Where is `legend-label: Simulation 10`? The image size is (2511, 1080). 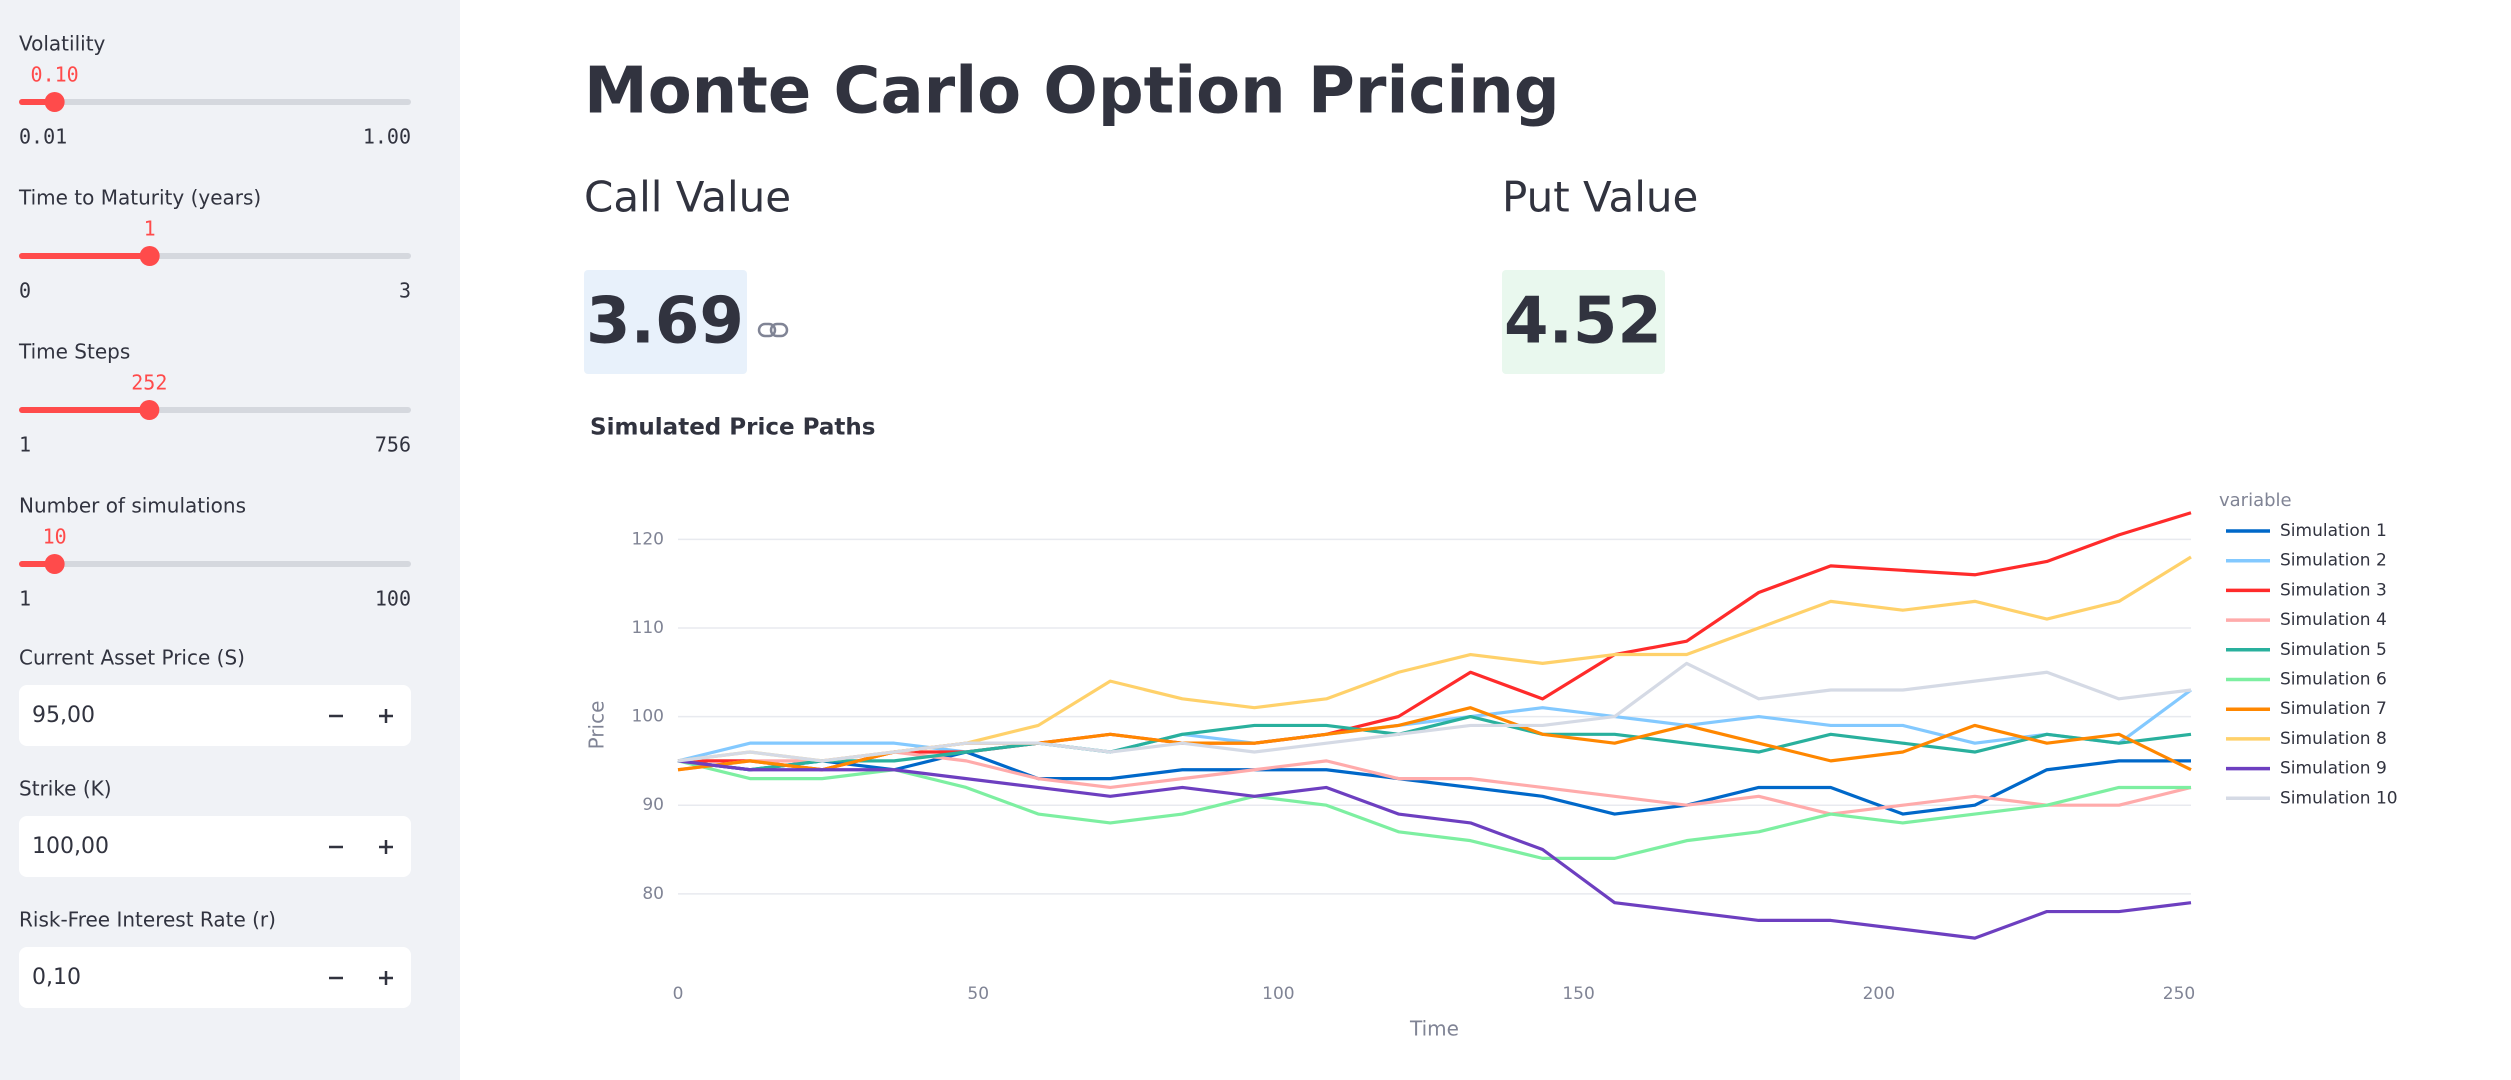
legend-label: Simulation 10 is located at coordinates (2339, 798).